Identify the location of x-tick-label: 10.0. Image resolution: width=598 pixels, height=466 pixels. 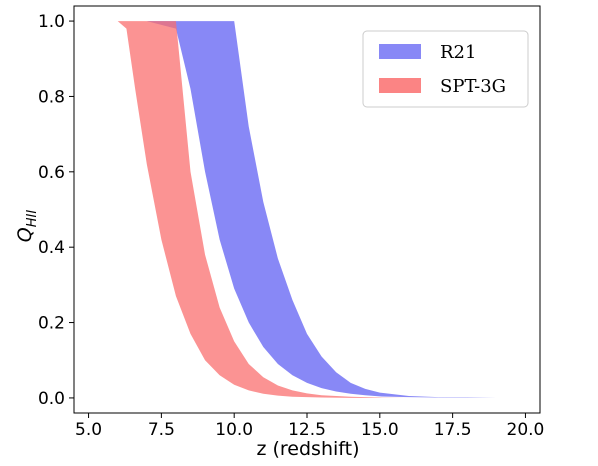
(234, 430).